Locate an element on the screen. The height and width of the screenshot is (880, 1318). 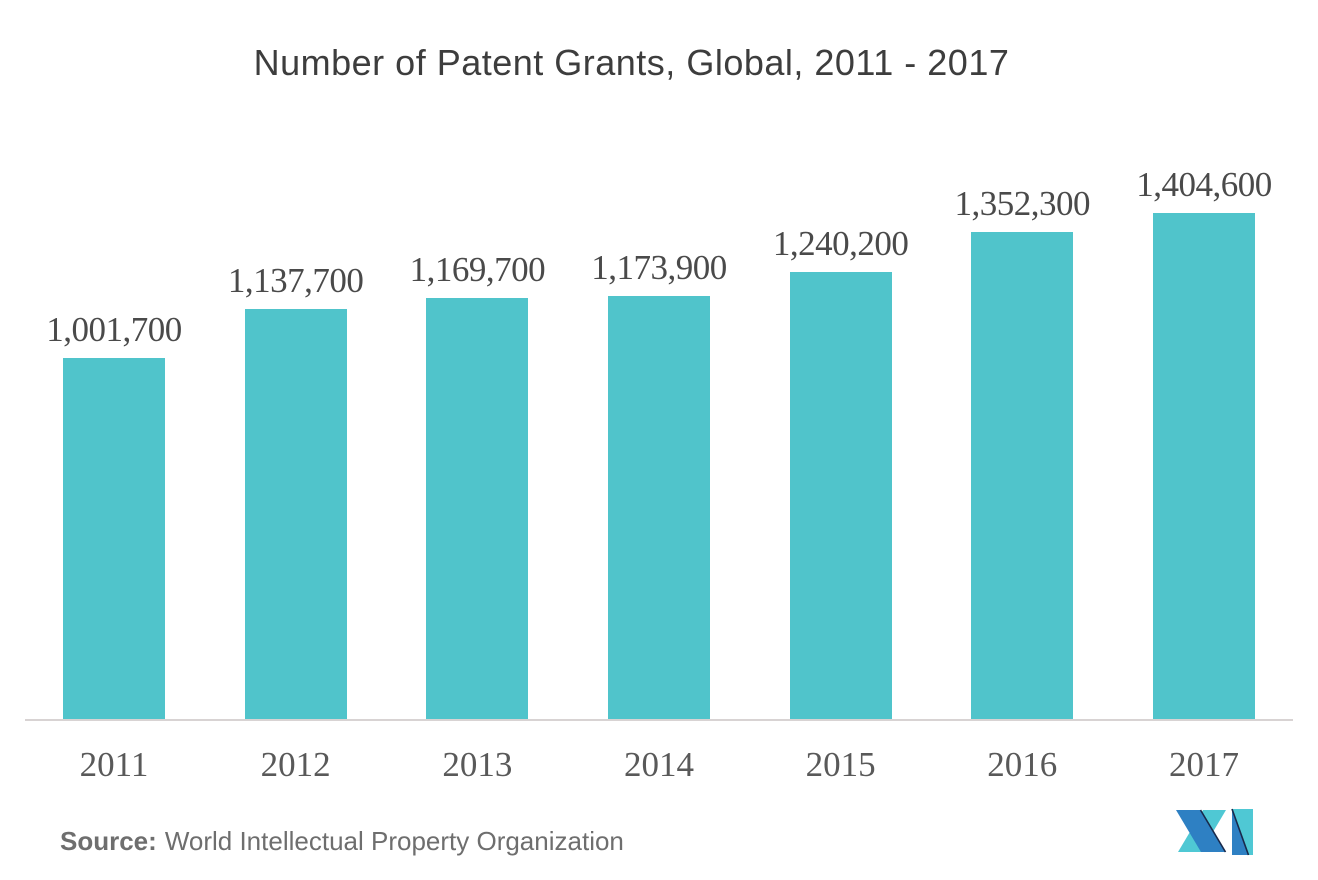
bar-column: 1,137,700 is located at coordinates (296, 491).